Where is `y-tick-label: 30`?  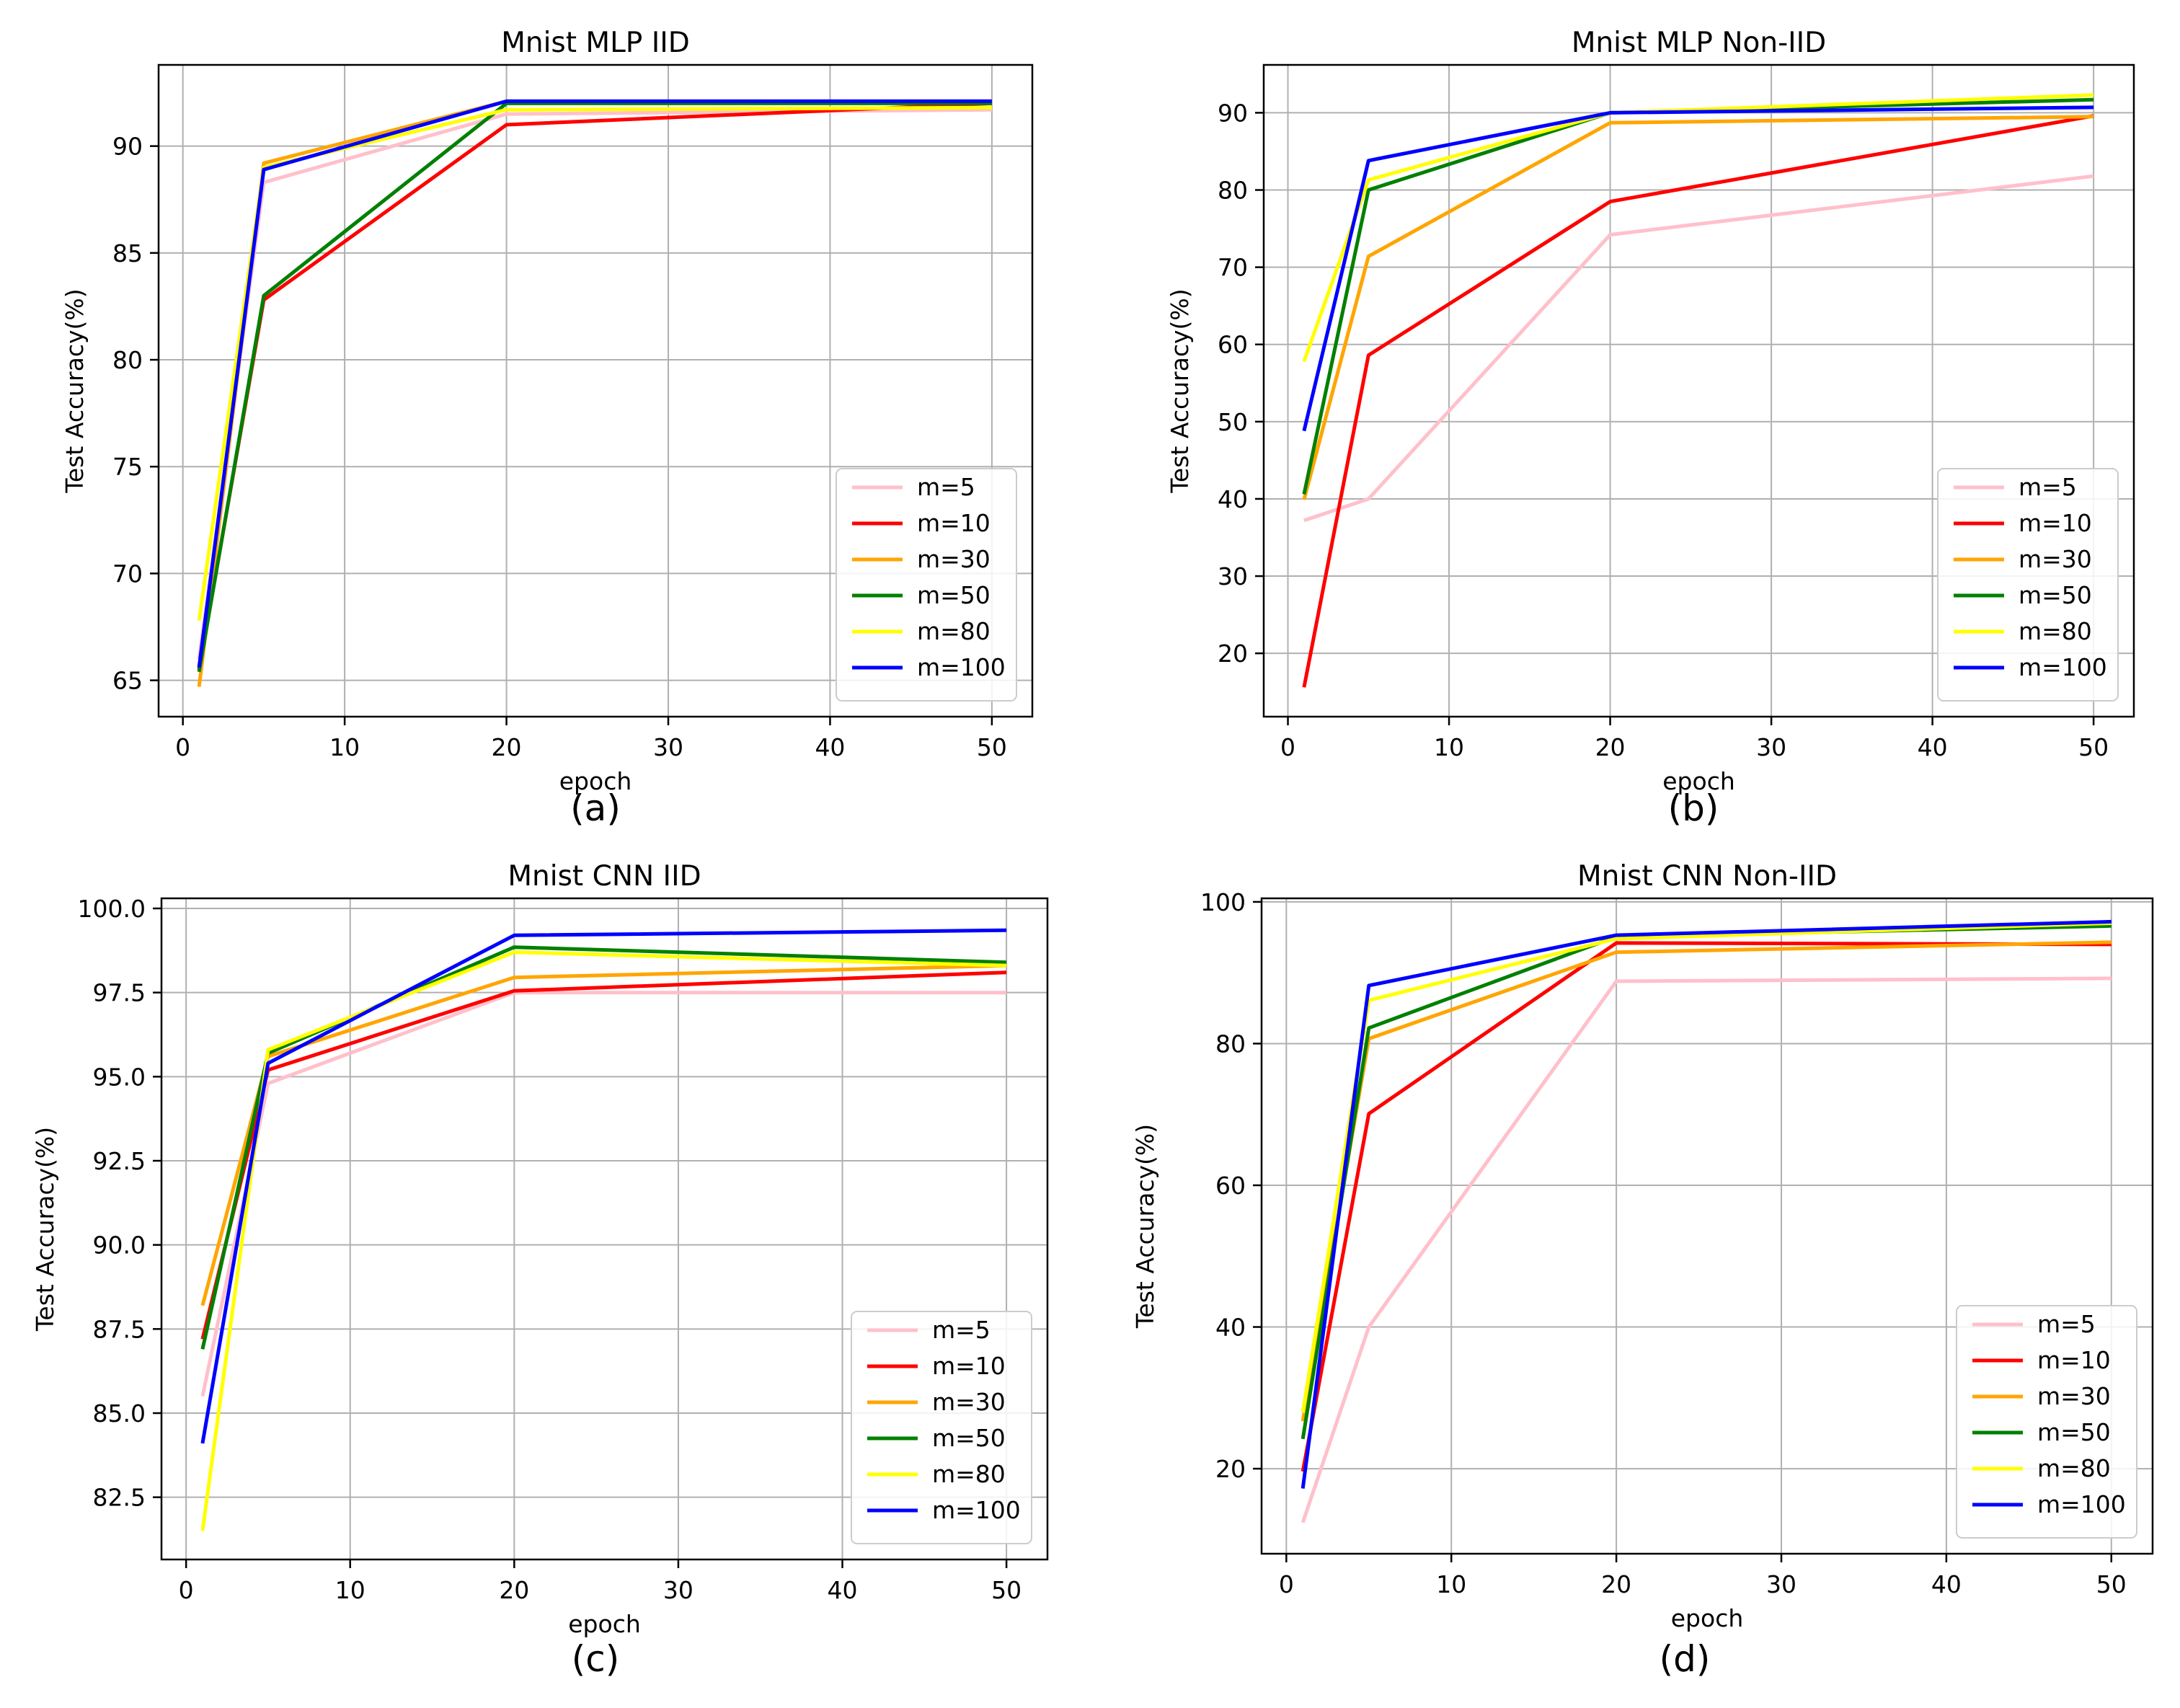
y-tick-label: 30 is located at coordinates (1233, 576).